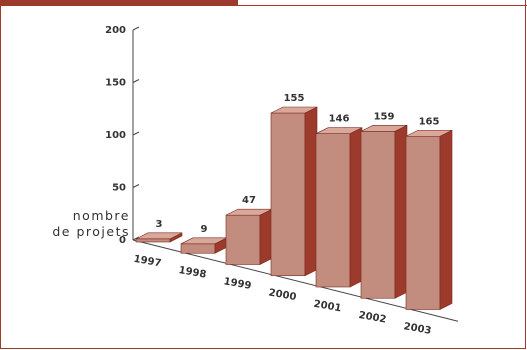  Describe the element at coordinates (339, 119) in the screenshot. I see `bar-value-label: 146` at that location.